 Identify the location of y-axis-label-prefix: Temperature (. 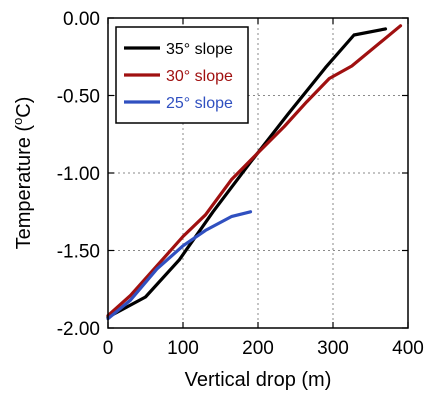
(24, 187).